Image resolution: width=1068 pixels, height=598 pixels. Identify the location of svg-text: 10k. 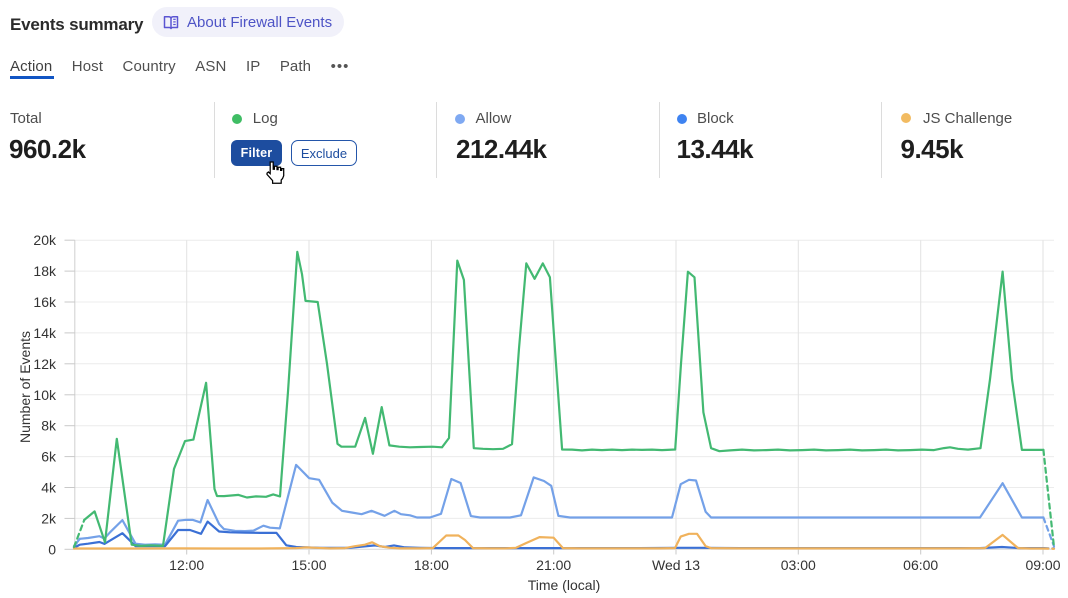
(45, 395).